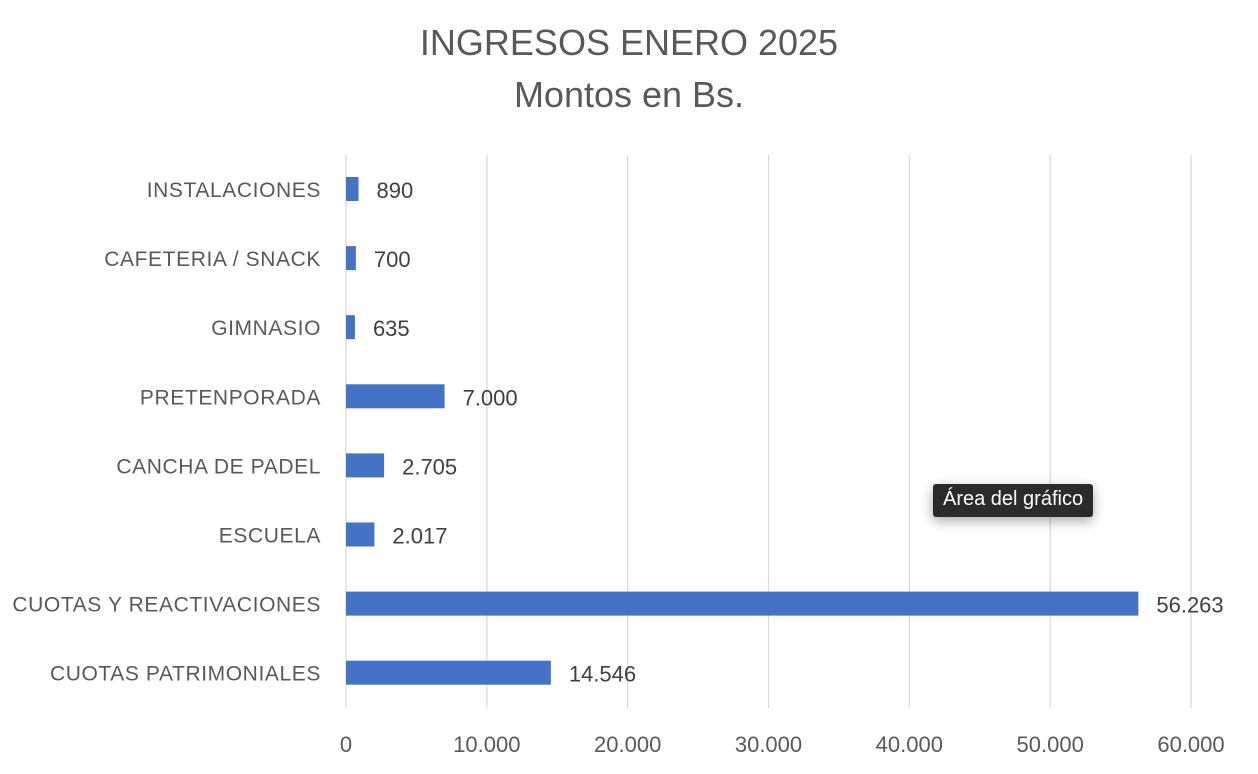  Describe the element at coordinates (391, 328) in the screenshot. I see `data-label: 635` at that location.